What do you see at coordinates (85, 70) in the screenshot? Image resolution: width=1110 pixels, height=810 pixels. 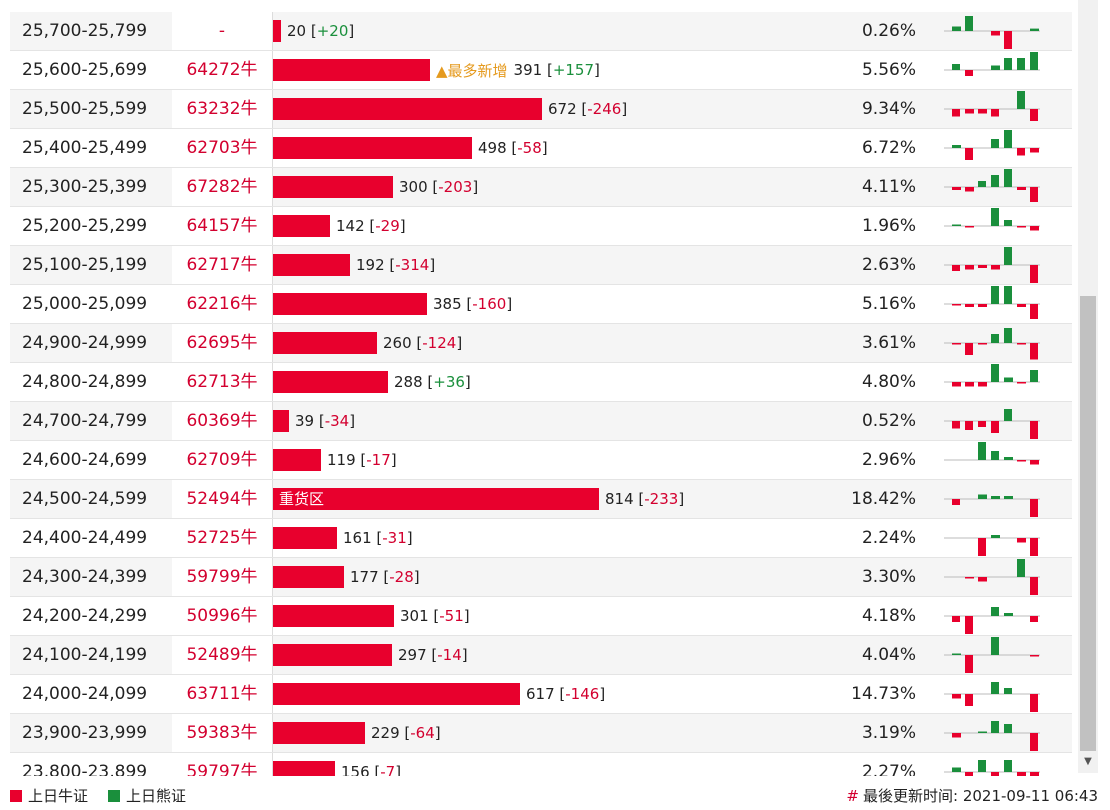 I see `price-range: 25,600-25,699` at bounding box center [85, 70].